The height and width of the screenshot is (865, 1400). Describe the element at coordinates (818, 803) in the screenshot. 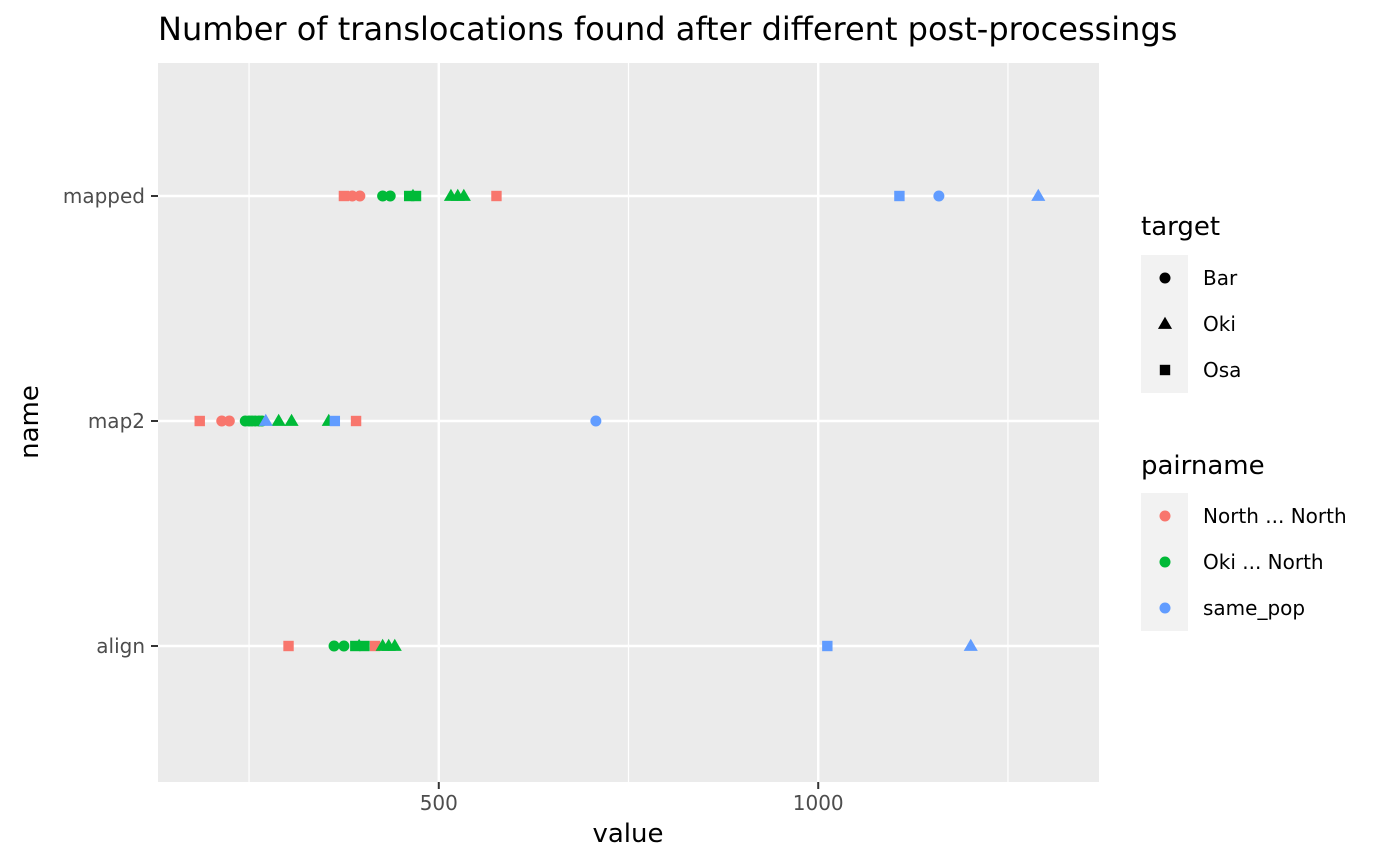

I see `x-tick-label: 1000` at that location.